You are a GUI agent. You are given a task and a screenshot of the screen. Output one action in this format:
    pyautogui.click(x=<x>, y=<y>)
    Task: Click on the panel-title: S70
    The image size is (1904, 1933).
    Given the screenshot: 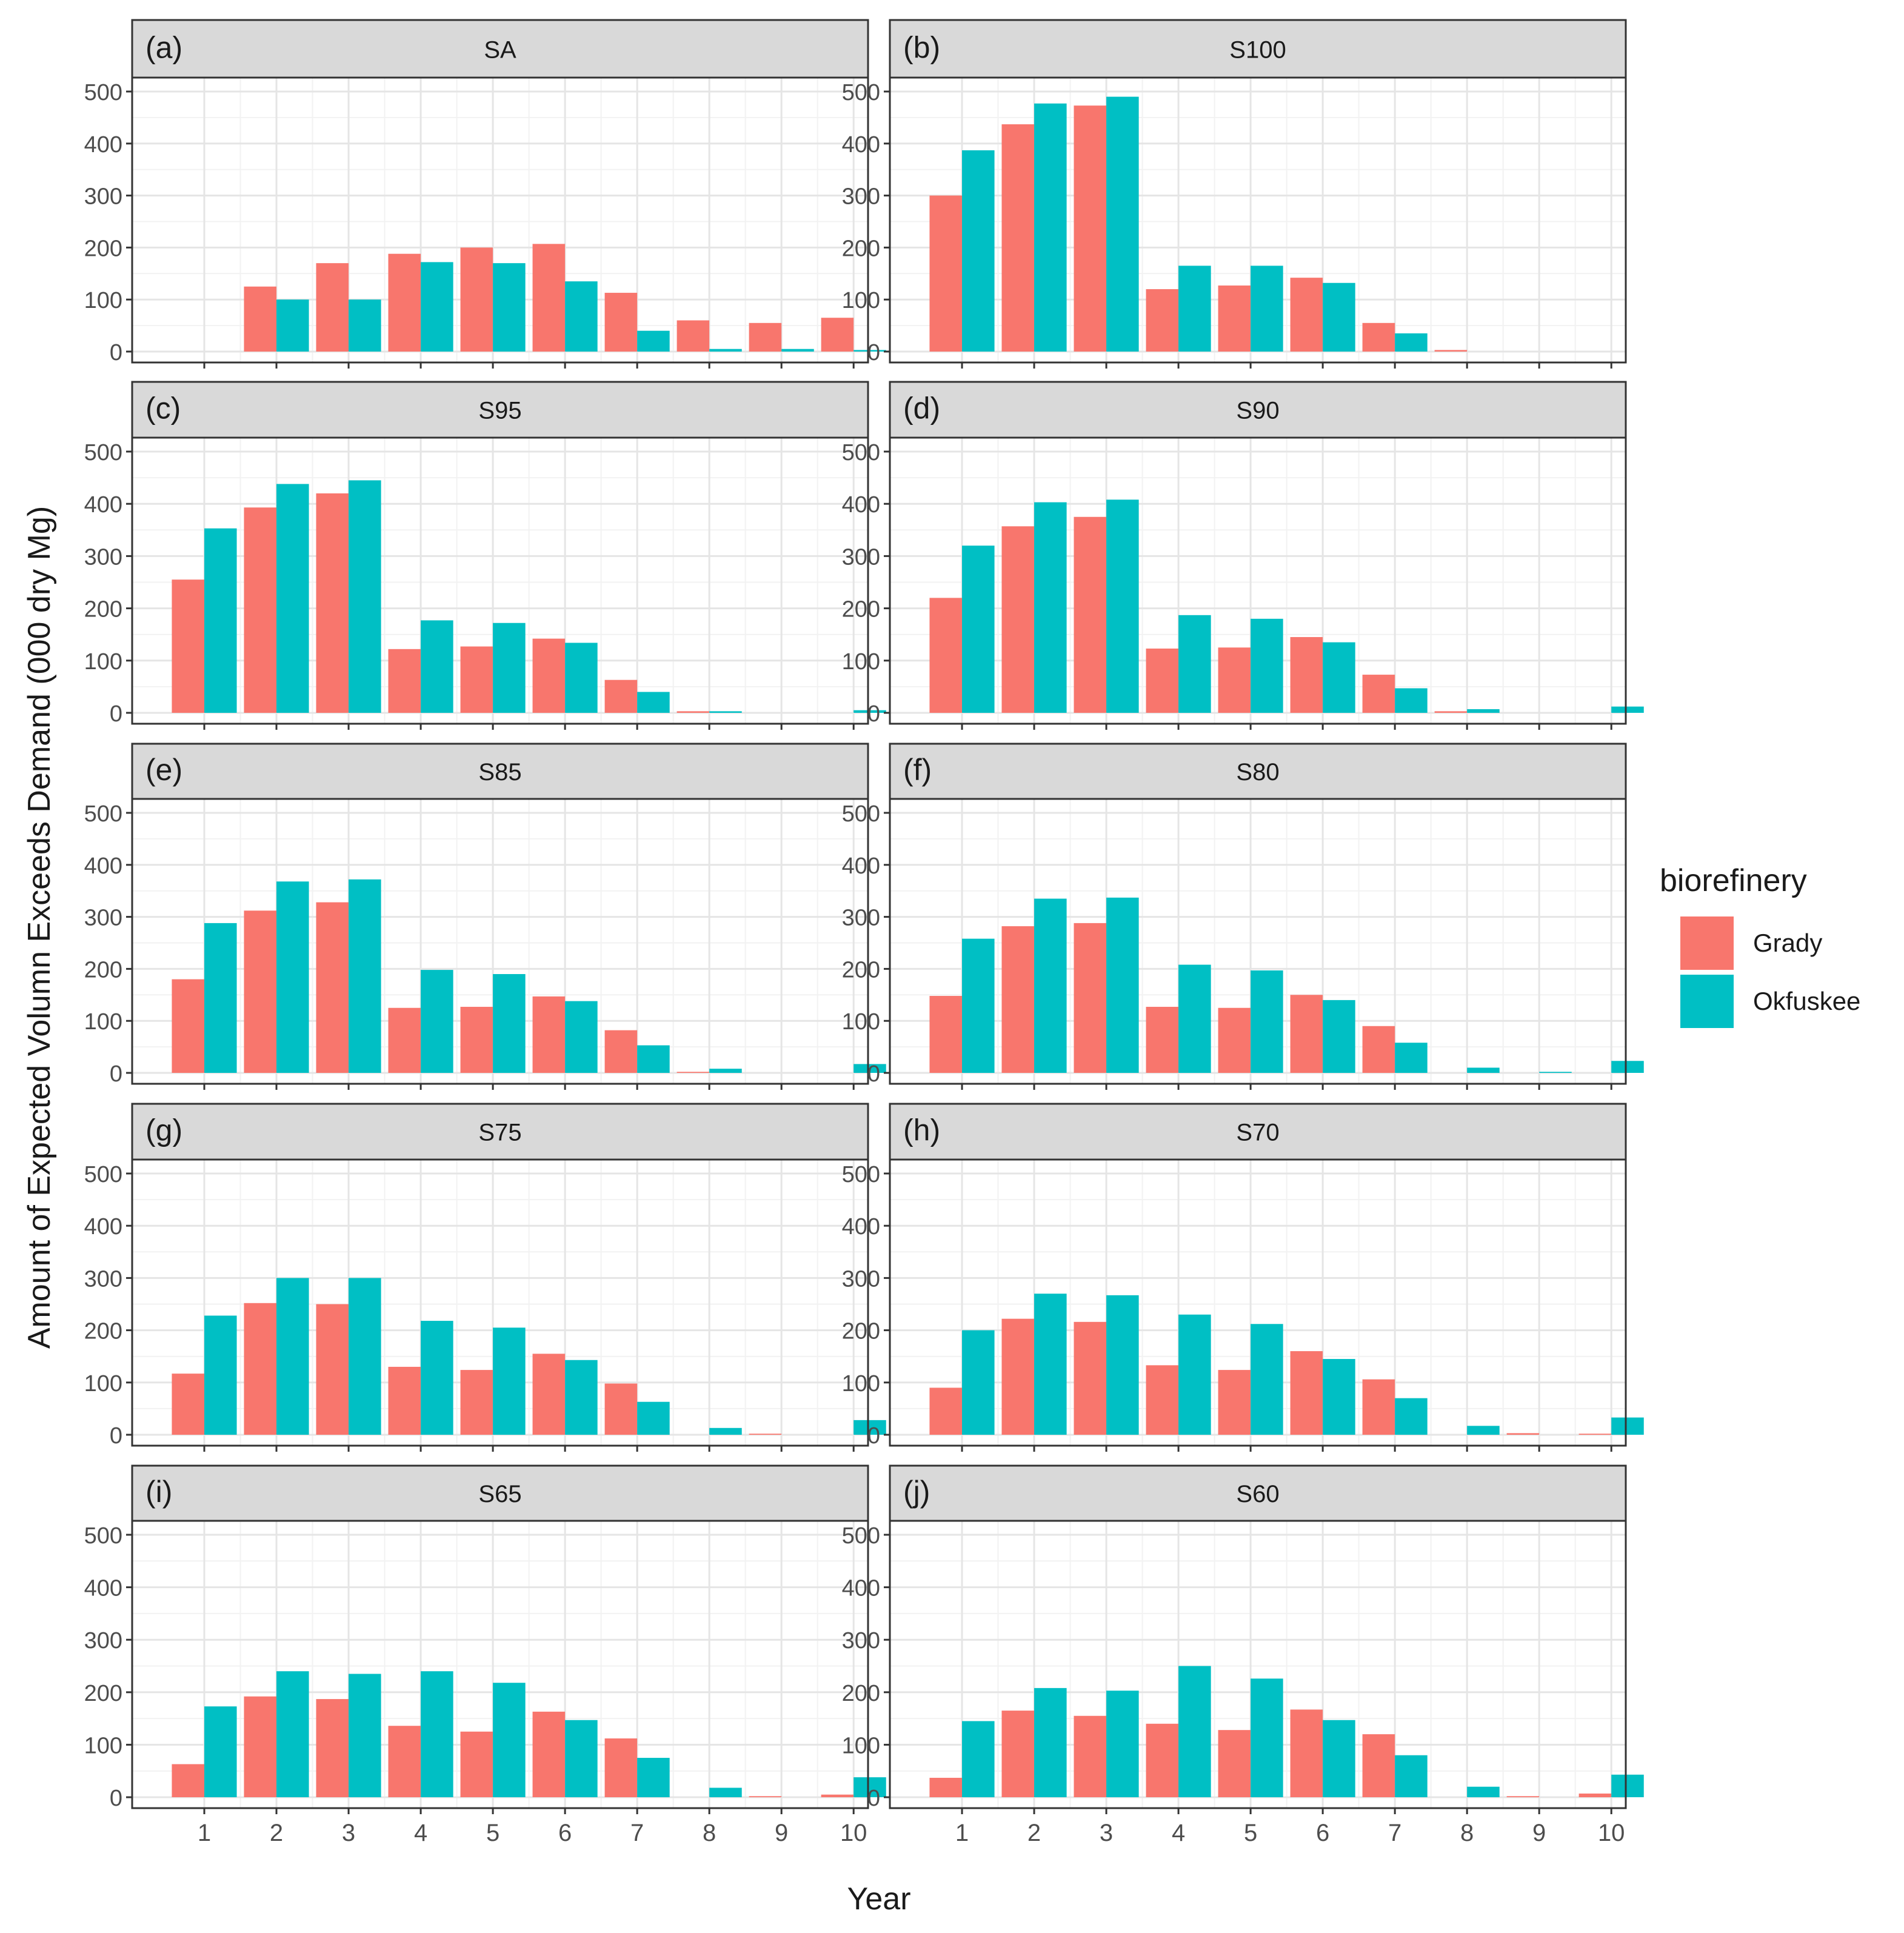 What is the action you would take?
    pyautogui.click(x=1257, y=1133)
    